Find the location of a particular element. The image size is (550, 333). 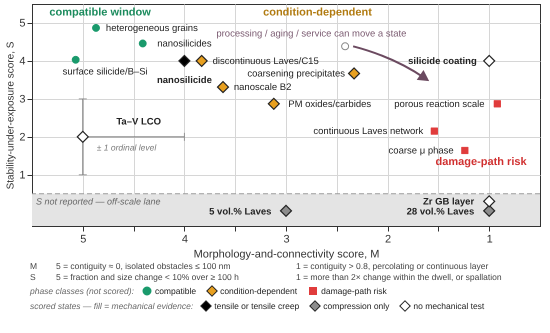

annotation: surface silicide/B–Si is located at coordinates (105, 72).